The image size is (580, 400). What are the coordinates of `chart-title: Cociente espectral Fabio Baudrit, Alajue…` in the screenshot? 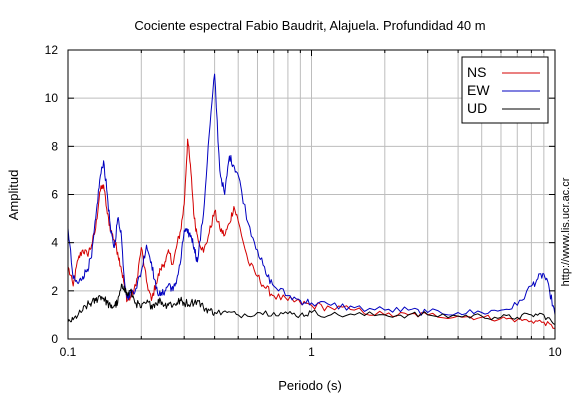 It's located at (309, 25).